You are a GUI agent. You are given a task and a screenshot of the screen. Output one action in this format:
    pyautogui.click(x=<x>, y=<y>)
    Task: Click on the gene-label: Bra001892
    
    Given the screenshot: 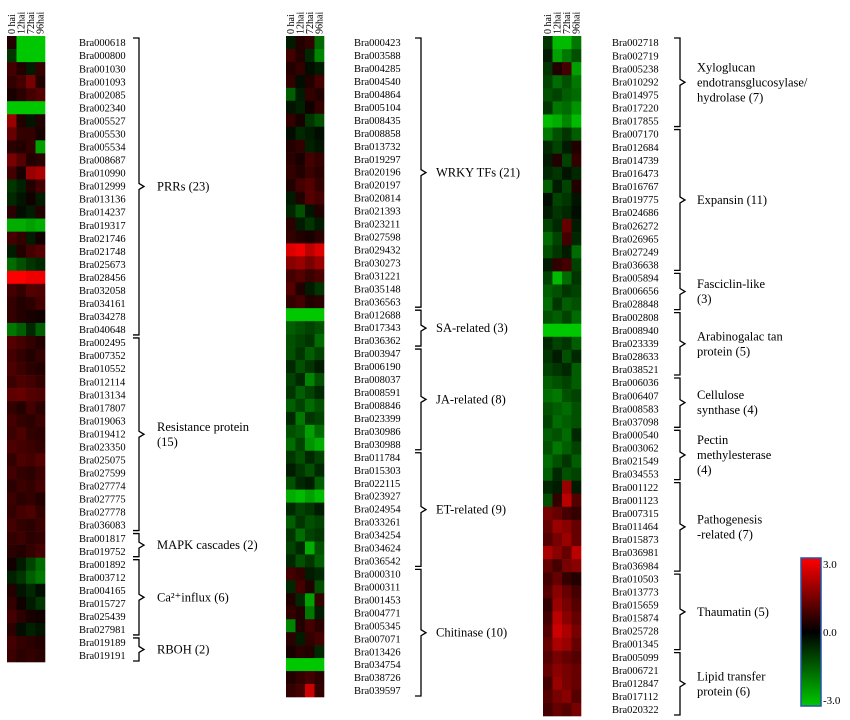 What is the action you would take?
    pyautogui.click(x=102, y=565)
    